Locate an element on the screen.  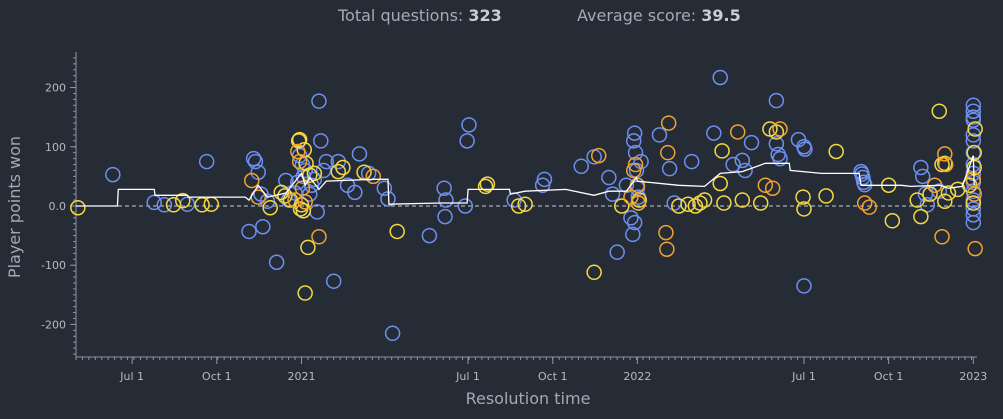
x-tick-label: Jul 1 is located at coordinates (803, 376).